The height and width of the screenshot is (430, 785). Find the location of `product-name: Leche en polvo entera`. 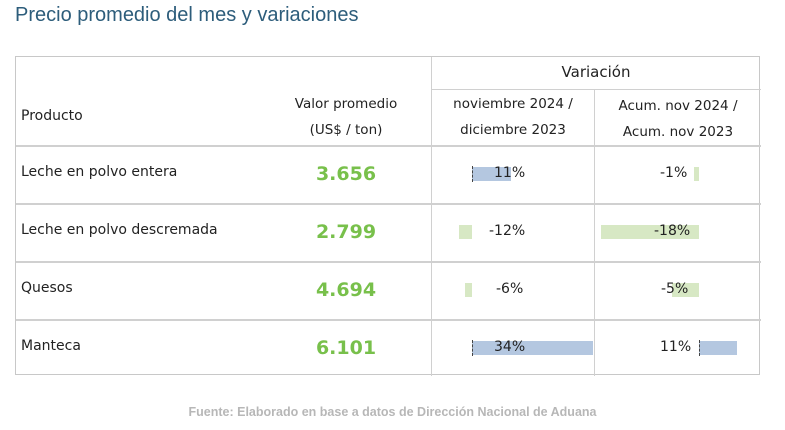

product-name: Leche en polvo entera is located at coordinates (99, 172).